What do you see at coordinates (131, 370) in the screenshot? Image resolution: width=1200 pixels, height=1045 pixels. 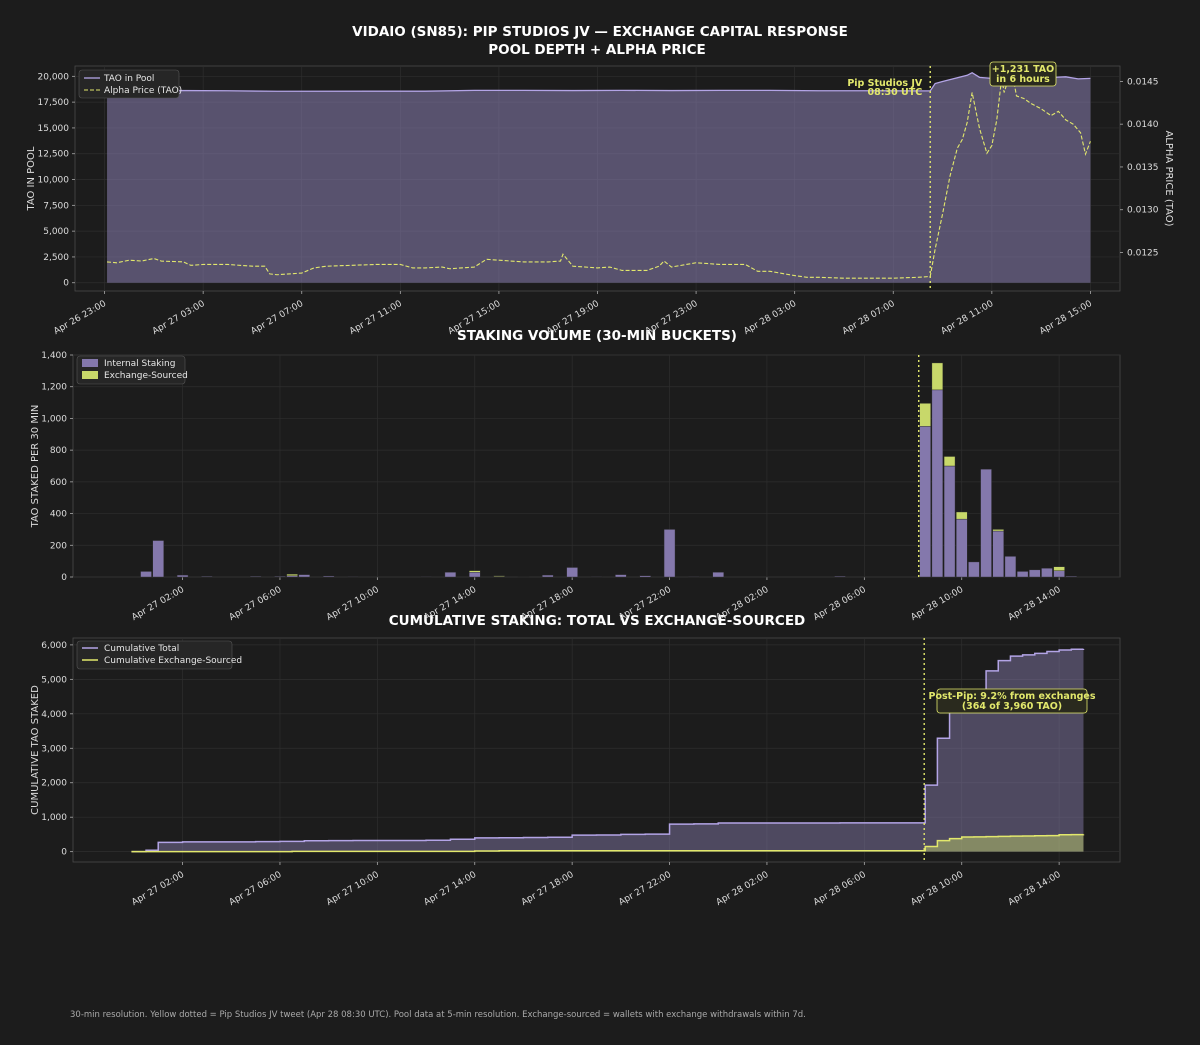 I see `volume-legend-box` at bounding box center [131, 370].